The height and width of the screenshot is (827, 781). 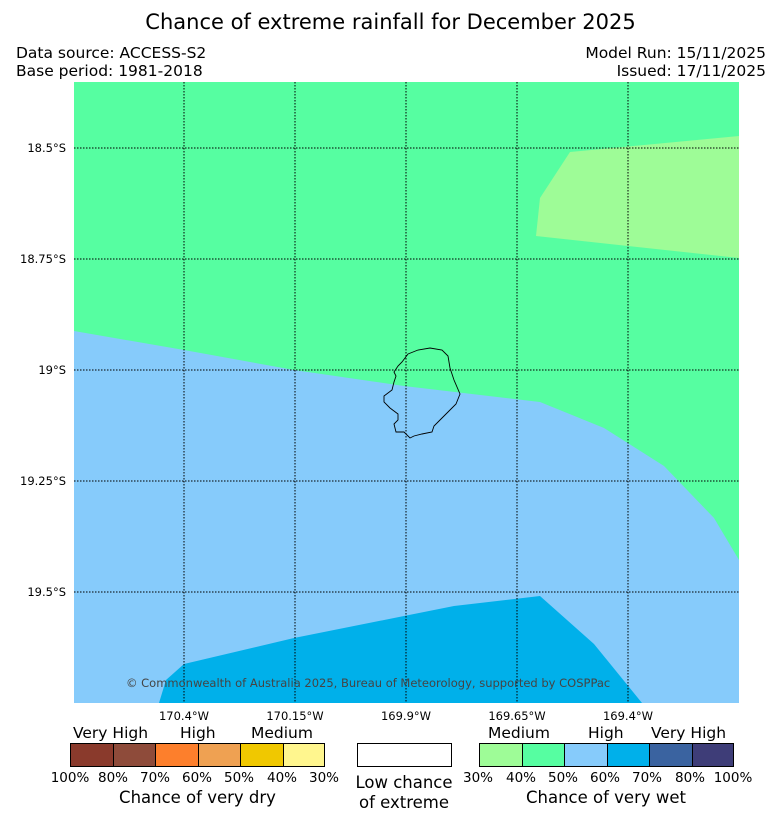 What do you see at coordinates (238, 778) in the screenshot?
I see `legend-dry-pct: 50%` at bounding box center [238, 778].